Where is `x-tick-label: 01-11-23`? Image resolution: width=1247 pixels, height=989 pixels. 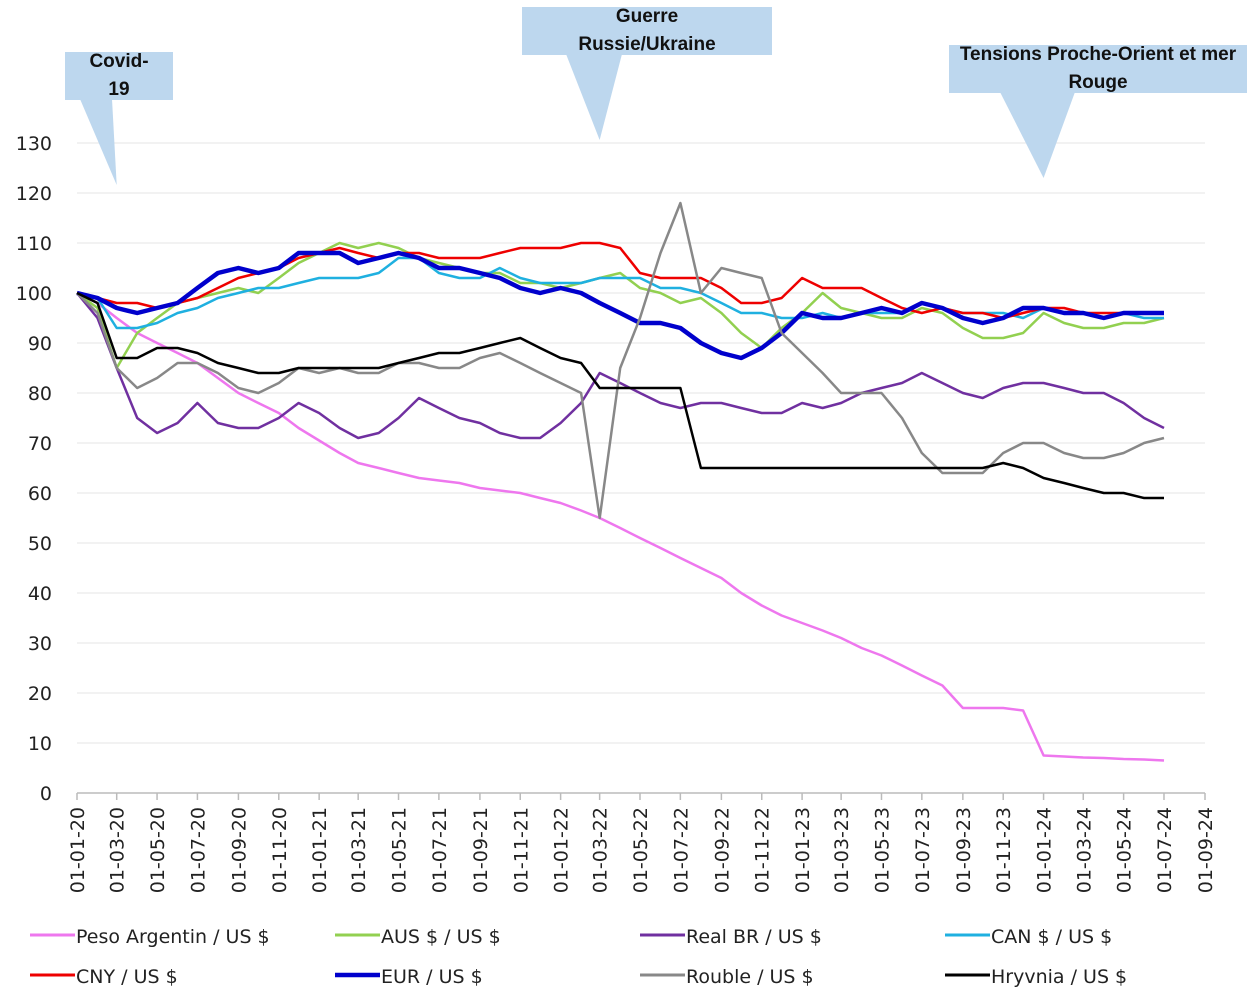
x-tick-label: 01-11-23 is located at coordinates (1004, 850).